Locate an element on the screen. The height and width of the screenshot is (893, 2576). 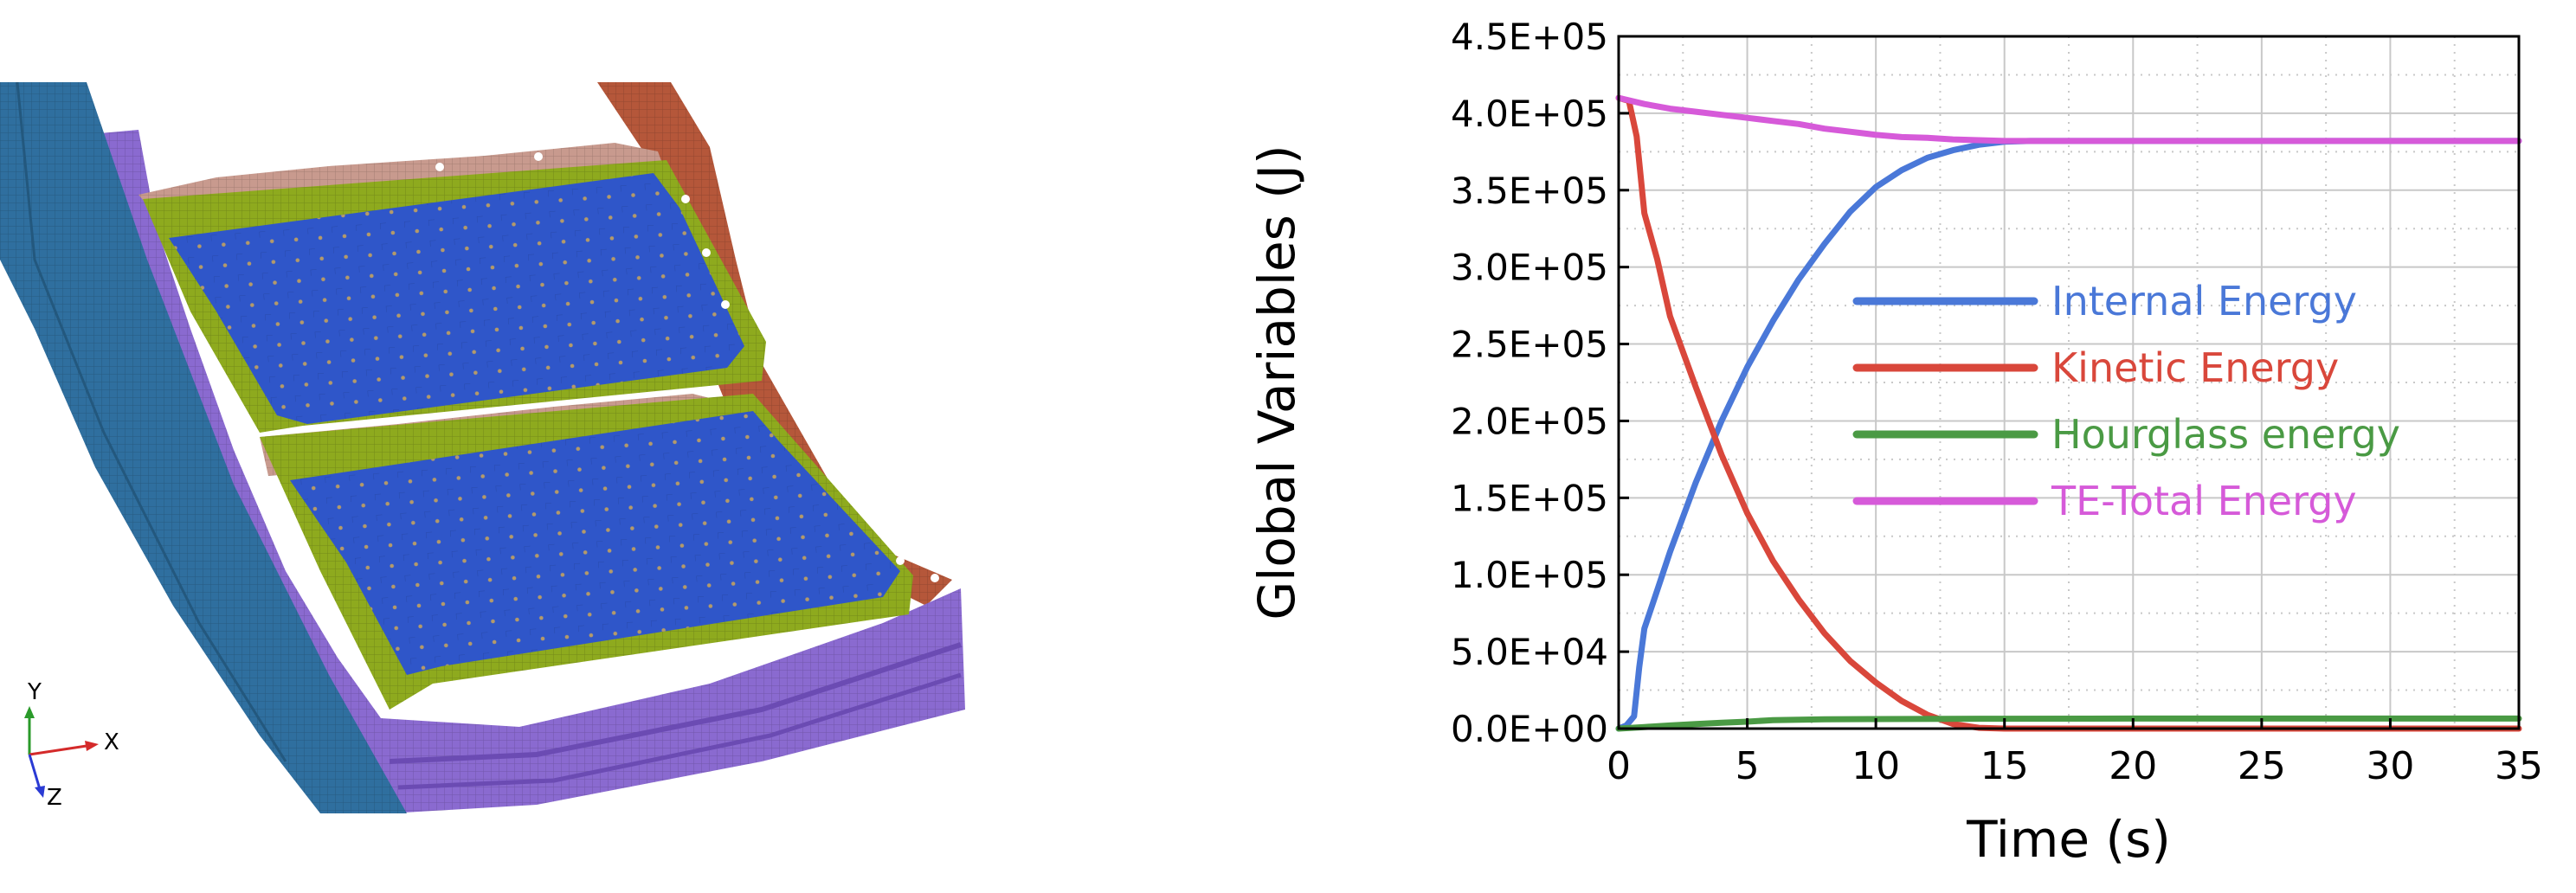
triad-z-axis is located at coordinates (35, 772).